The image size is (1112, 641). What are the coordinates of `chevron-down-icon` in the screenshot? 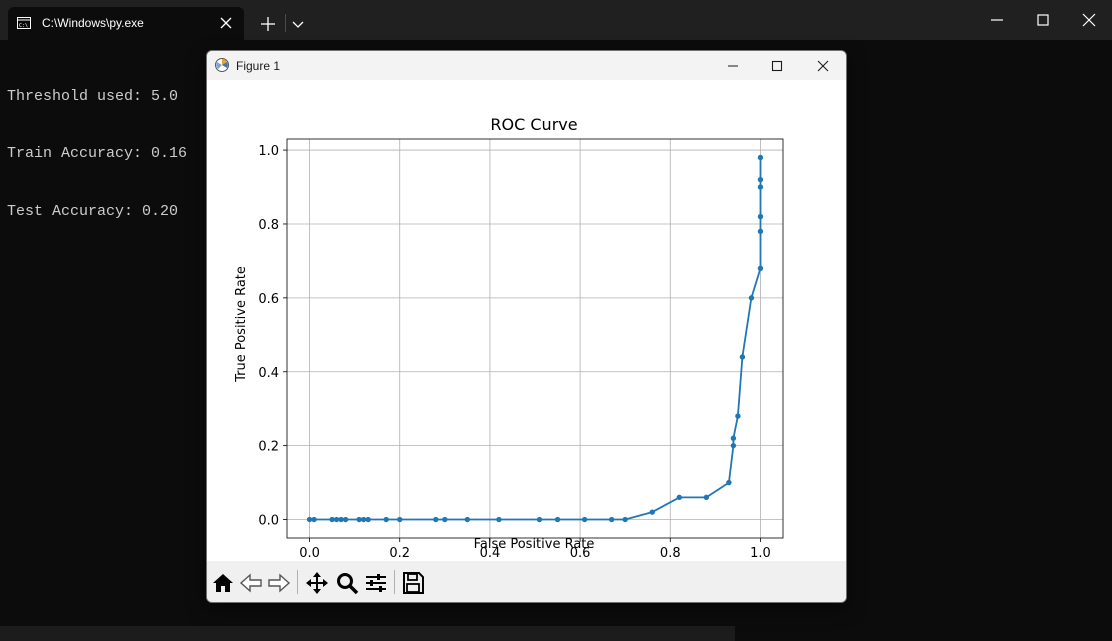 It's located at (298, 24).